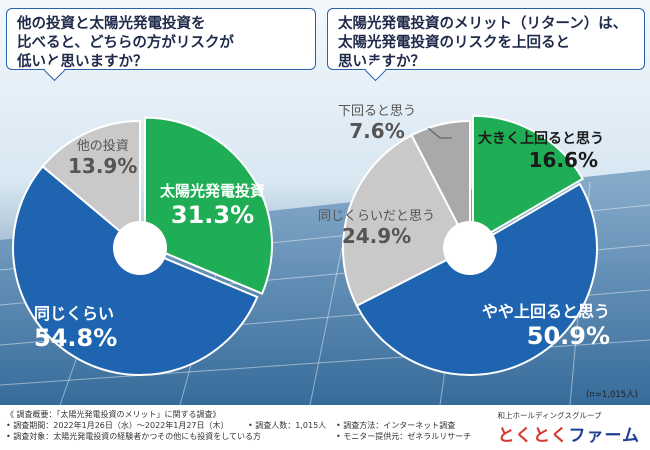  I want to click on label-much-higher-value: 16.6%, so click(563, 160).